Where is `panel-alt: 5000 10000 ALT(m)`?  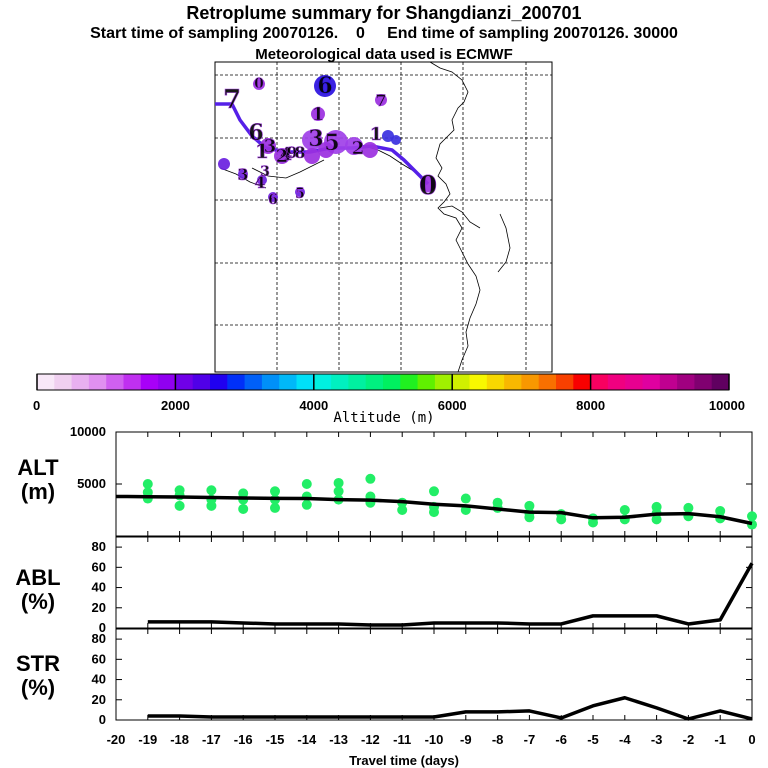
panel-alt: 5000 10000 ALT(m) is located at coordinates (387, 480).